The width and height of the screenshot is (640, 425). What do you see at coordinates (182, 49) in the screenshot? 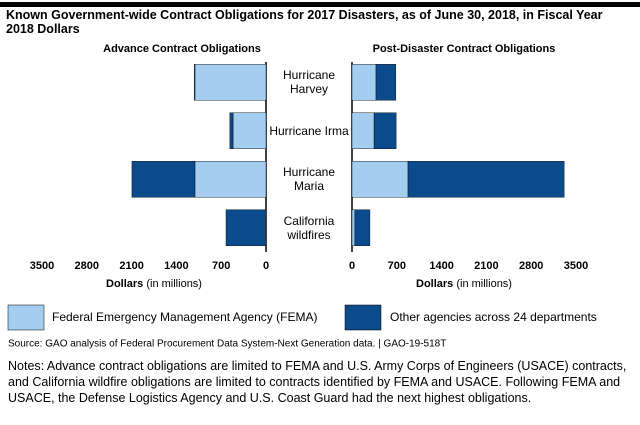
I see `panel-title: Advance Contract Obligations` at bounding box center [182, 49].